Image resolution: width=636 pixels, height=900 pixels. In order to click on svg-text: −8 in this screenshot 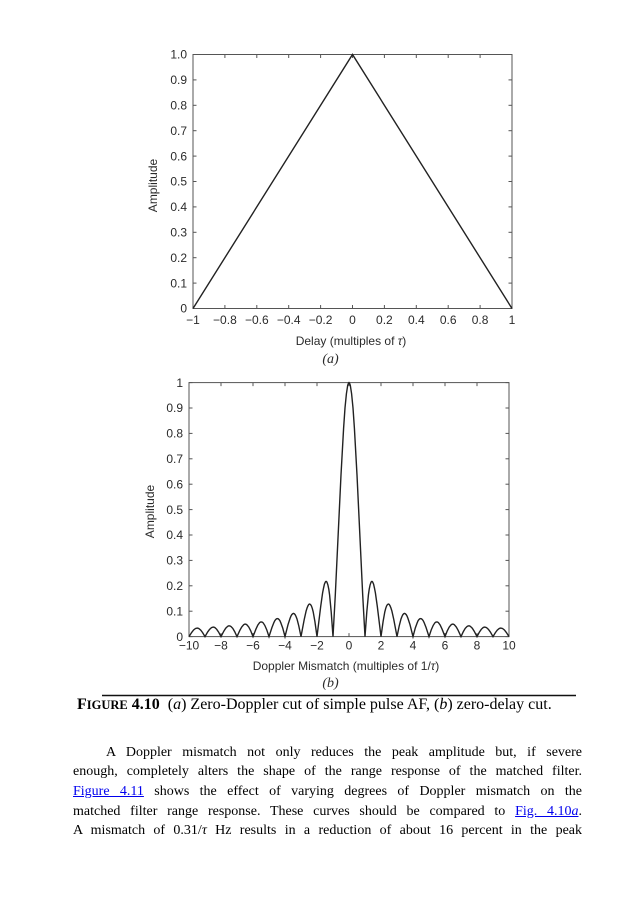, I will do `click(221, 646)`.